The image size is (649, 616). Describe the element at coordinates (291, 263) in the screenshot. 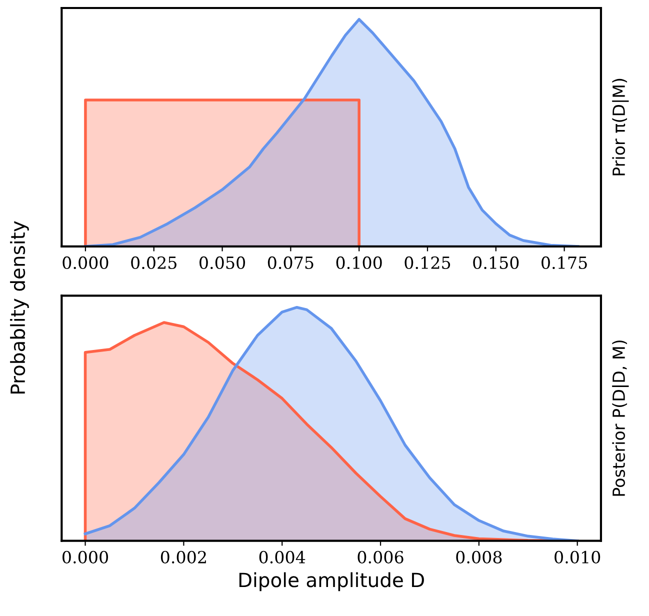

I see `x-tick-label: 0.075` at that location.